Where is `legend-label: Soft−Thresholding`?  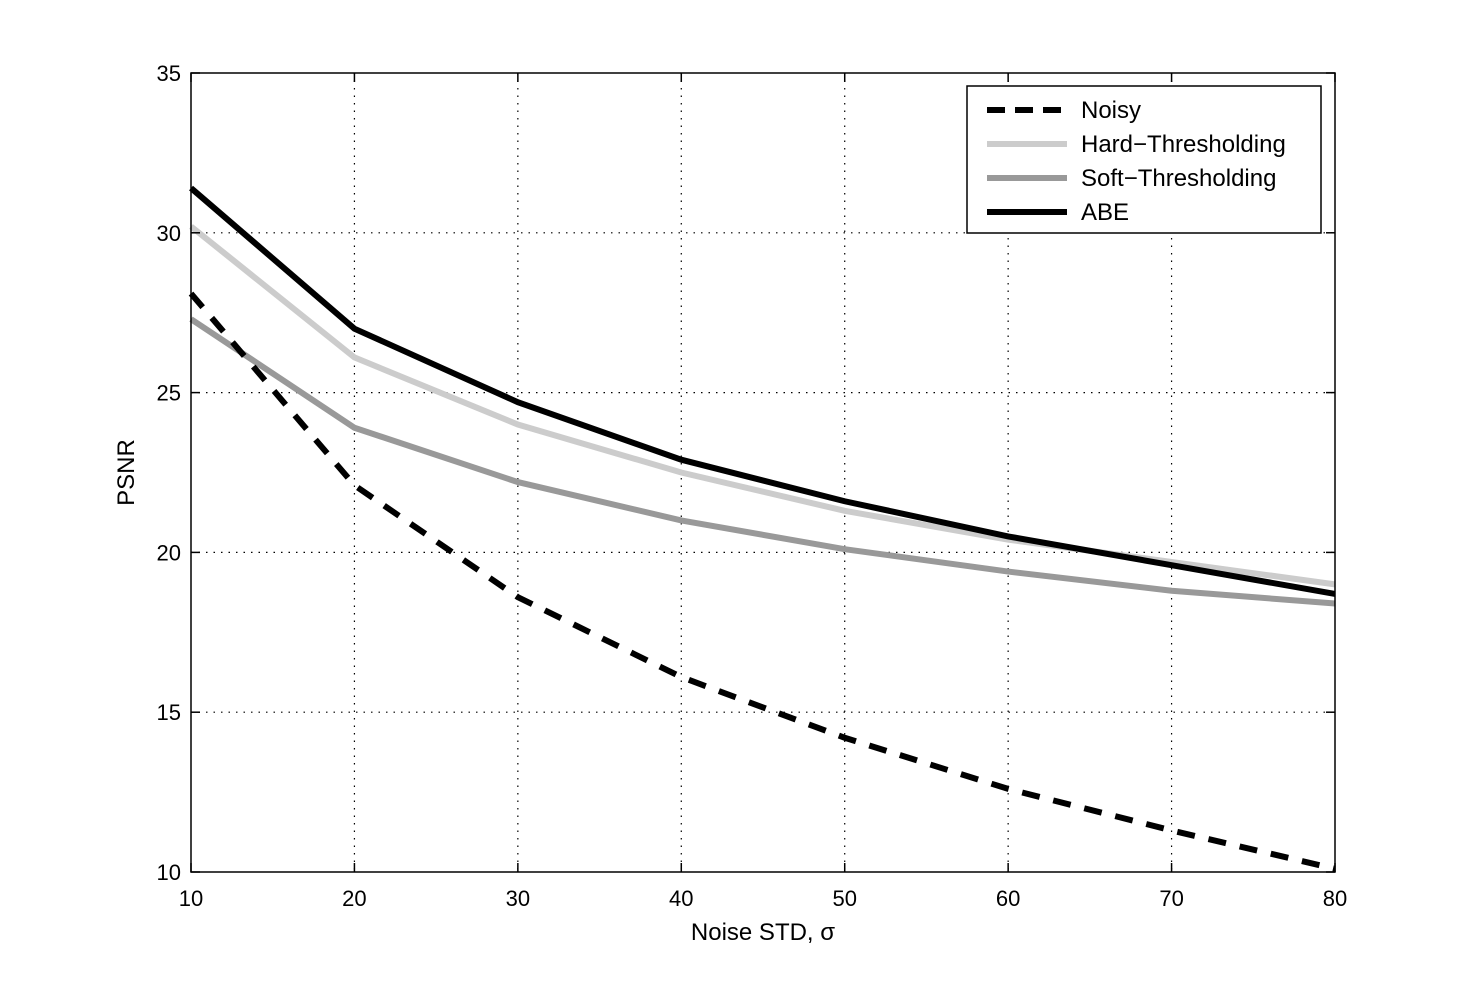
legend-label: Soft−Thresholding is located at coordinates (1178, 178).